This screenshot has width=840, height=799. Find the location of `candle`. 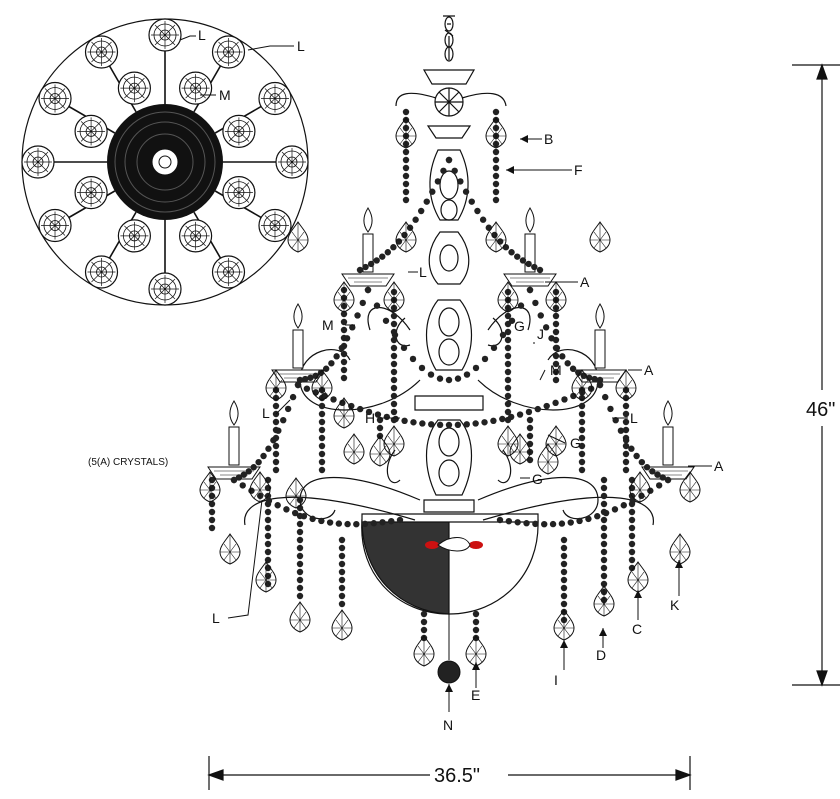

candle is located at coordinates (530, 247).